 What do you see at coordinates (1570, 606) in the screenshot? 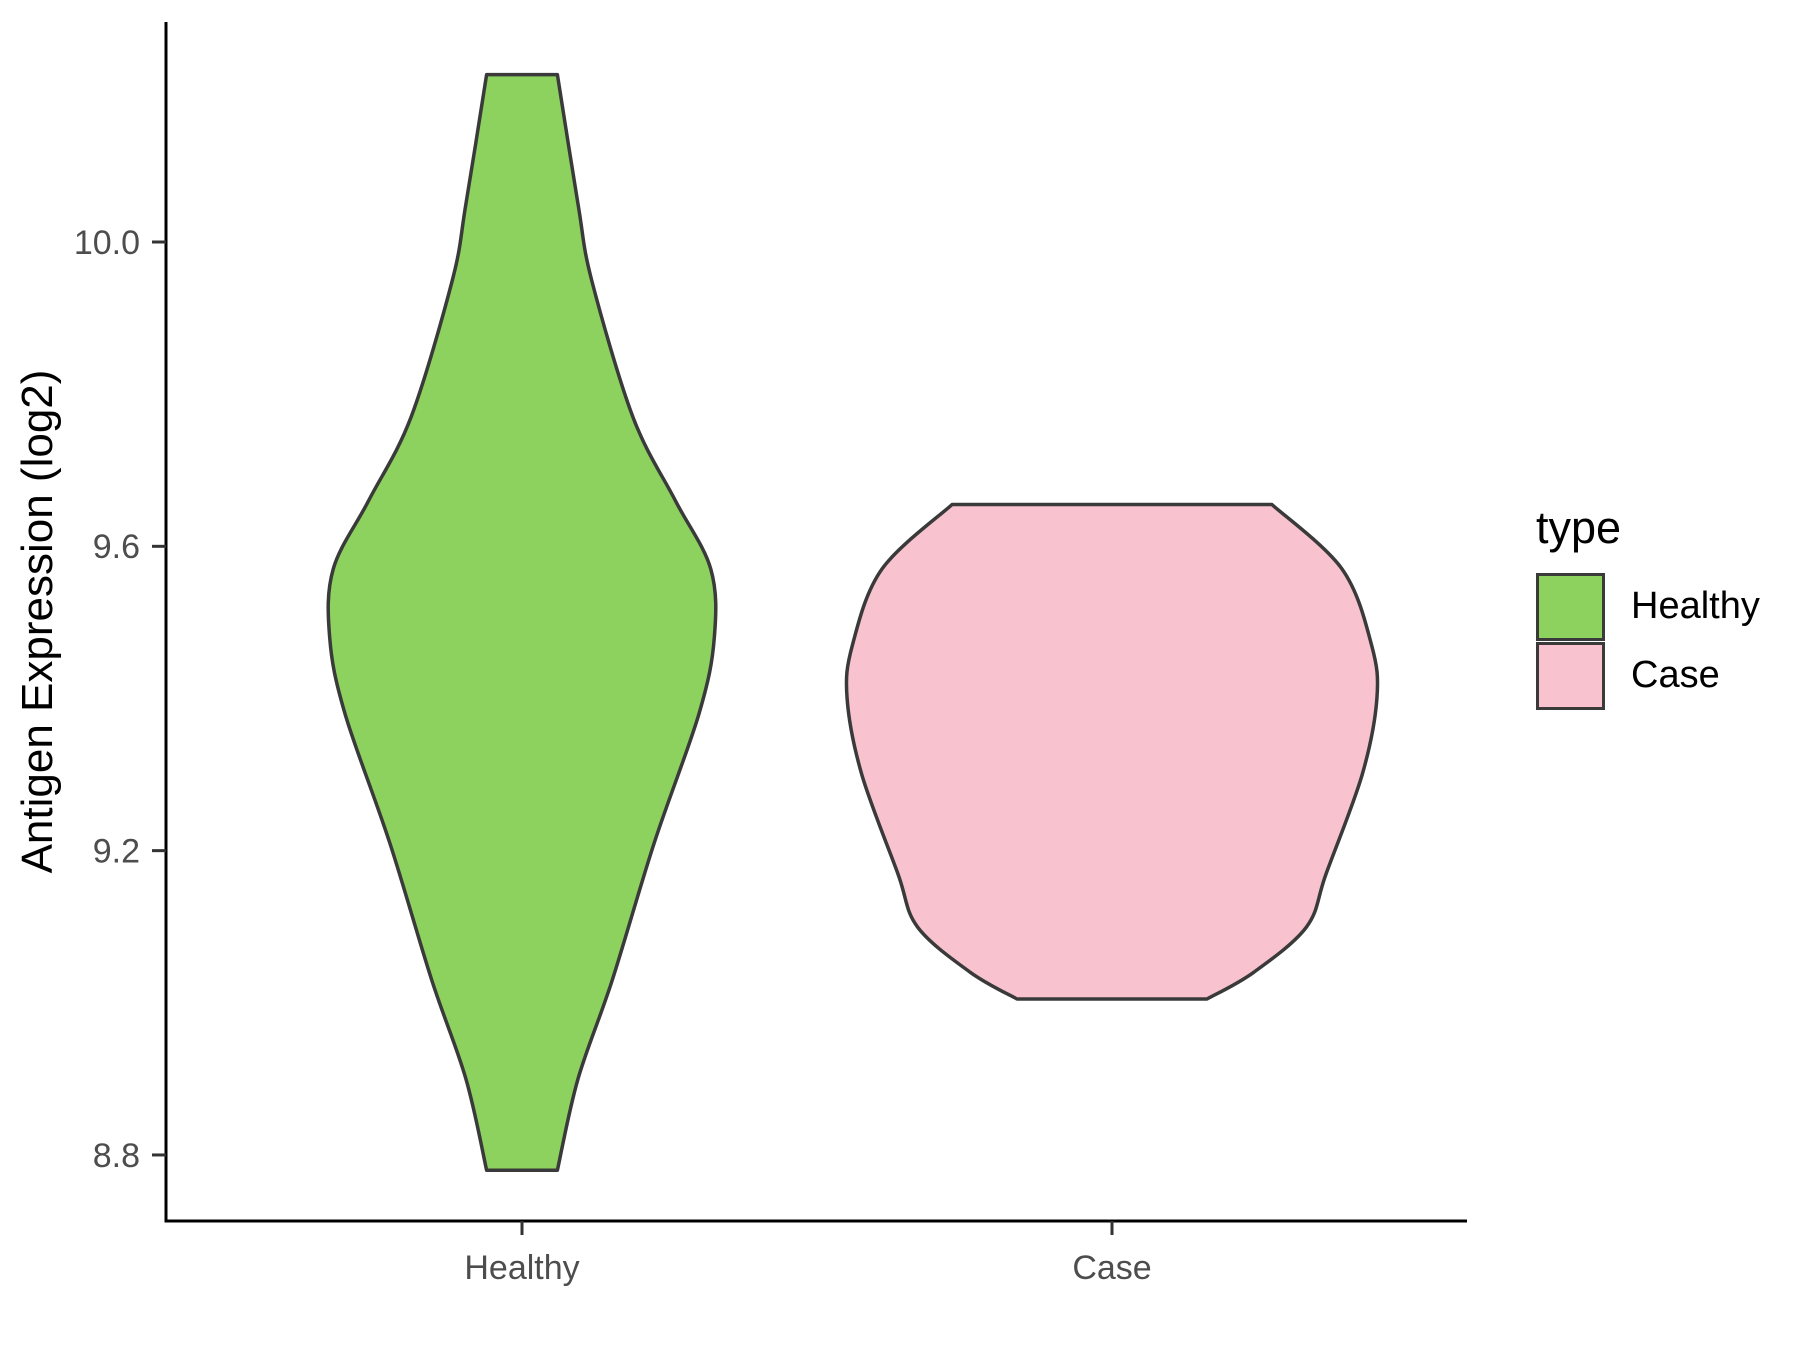
I see `legend-swatch-healthy` at bounding box center [1570, 606].